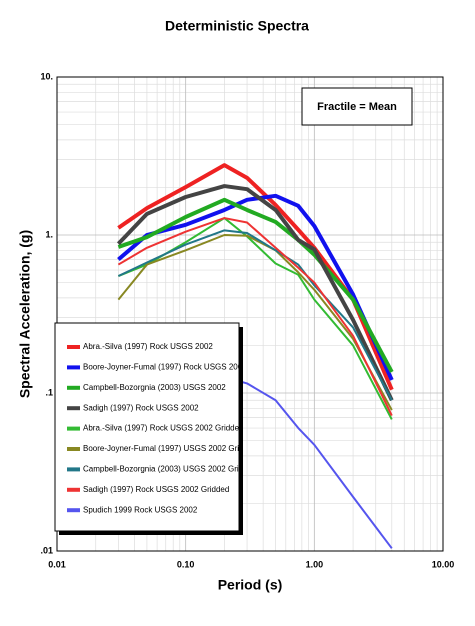  What do you see at coordinates (141, 407) in the screenshot?
I see `legend-label: Sadigh (1997) Rock USGS 2002` at bounding box center [141, 407].